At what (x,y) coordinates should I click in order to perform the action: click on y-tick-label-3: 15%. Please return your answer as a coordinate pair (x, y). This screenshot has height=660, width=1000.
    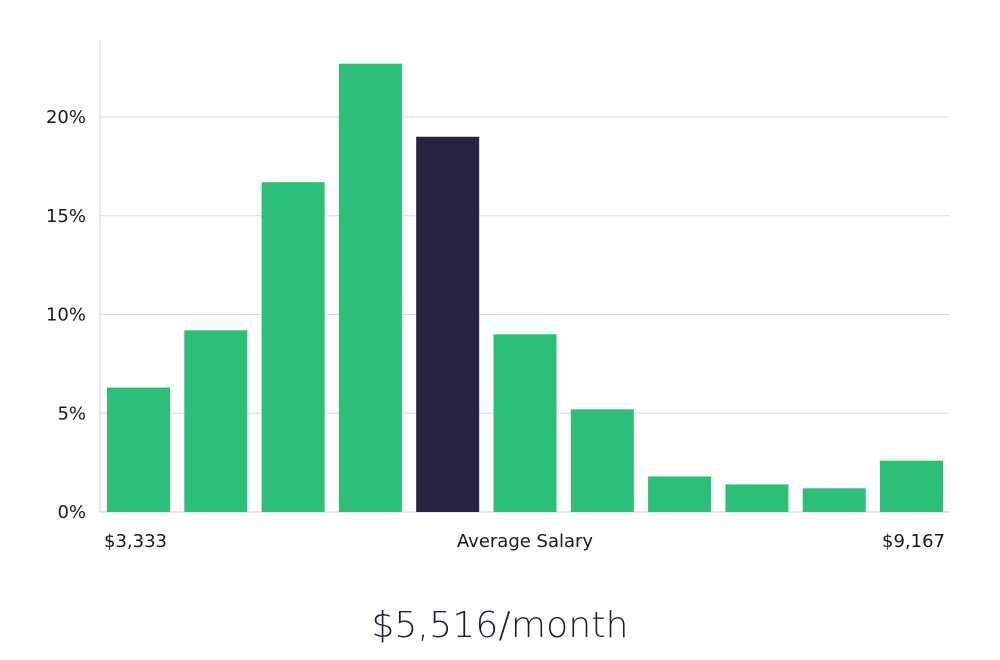
    Looking at the image, I should click on (66, 216).